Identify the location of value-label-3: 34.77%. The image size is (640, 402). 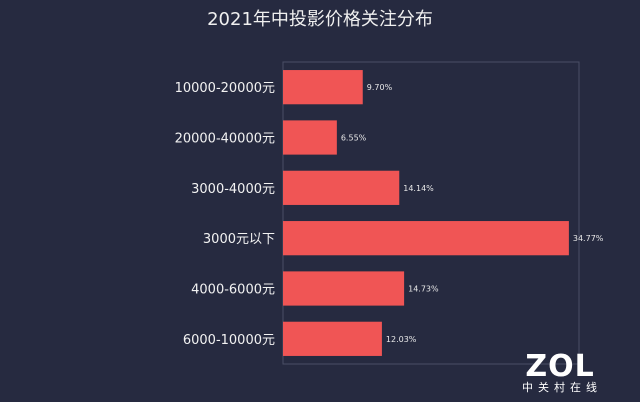
(588, 238).